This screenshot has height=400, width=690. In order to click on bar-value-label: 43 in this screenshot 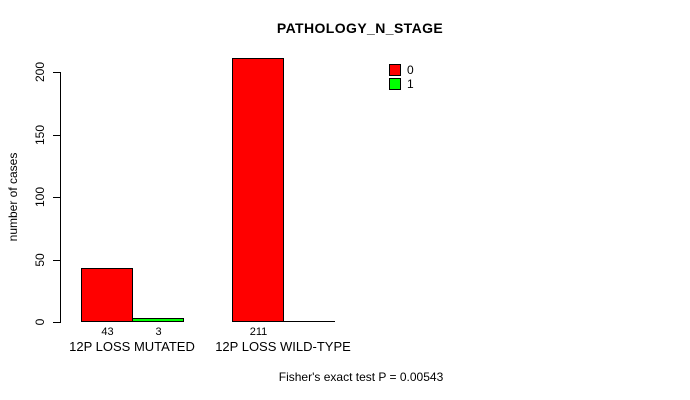, I will do `click(107, 332)`.